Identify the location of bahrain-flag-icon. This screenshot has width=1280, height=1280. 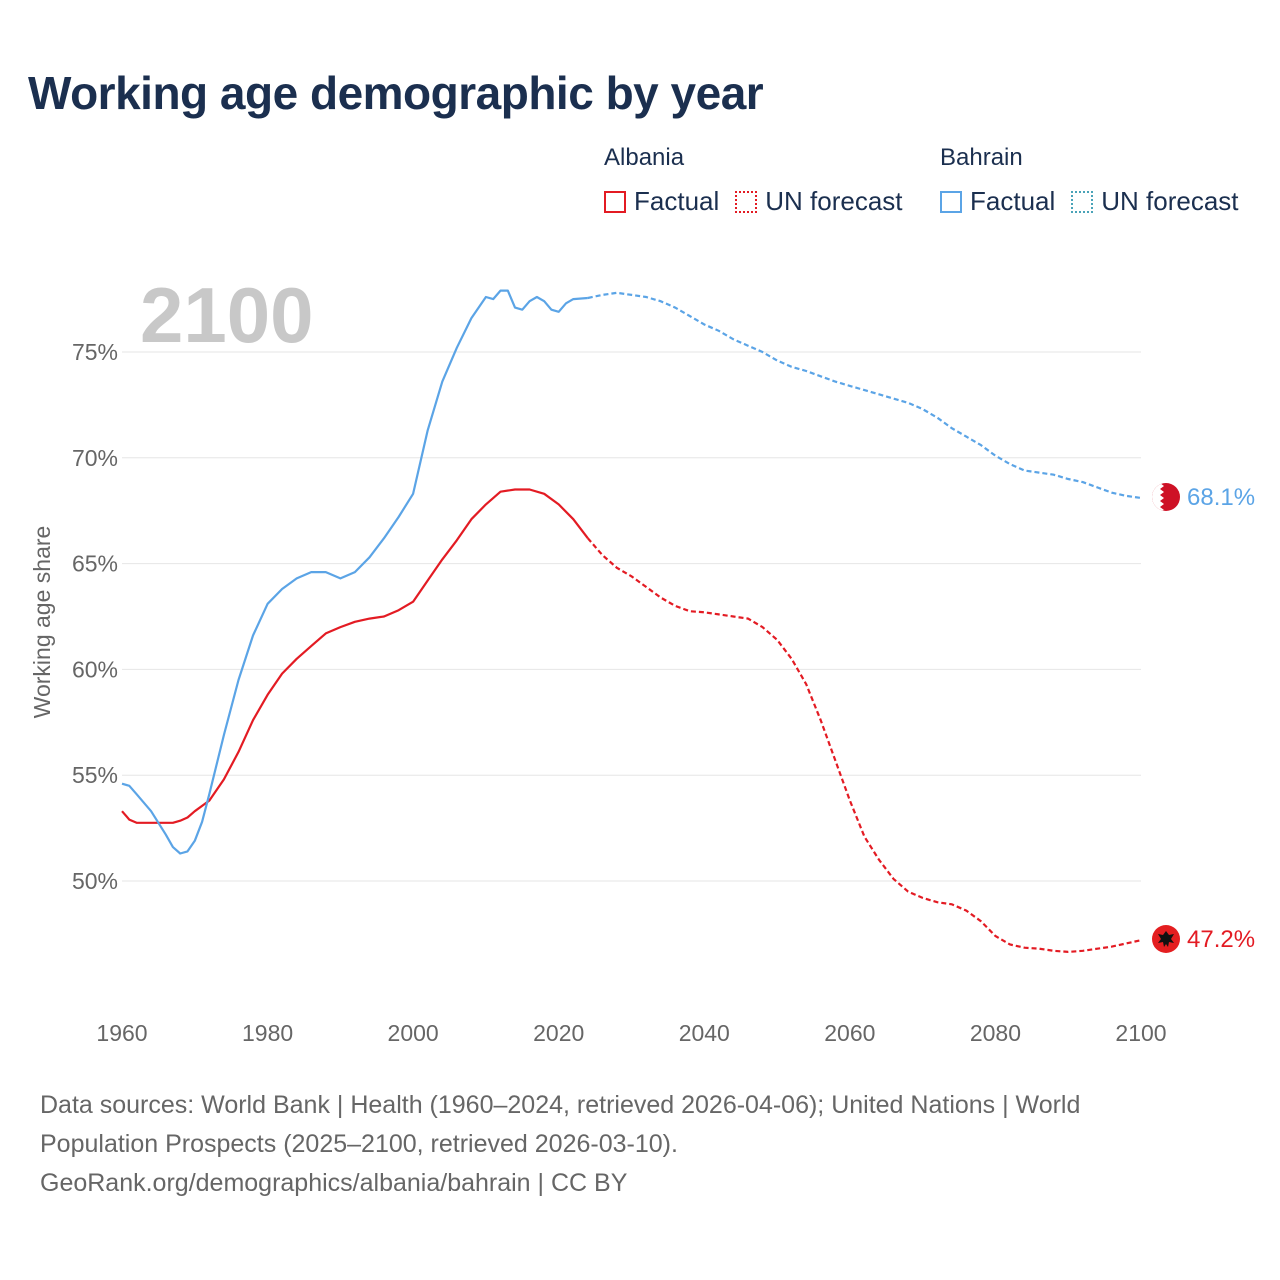
(1166, 497).